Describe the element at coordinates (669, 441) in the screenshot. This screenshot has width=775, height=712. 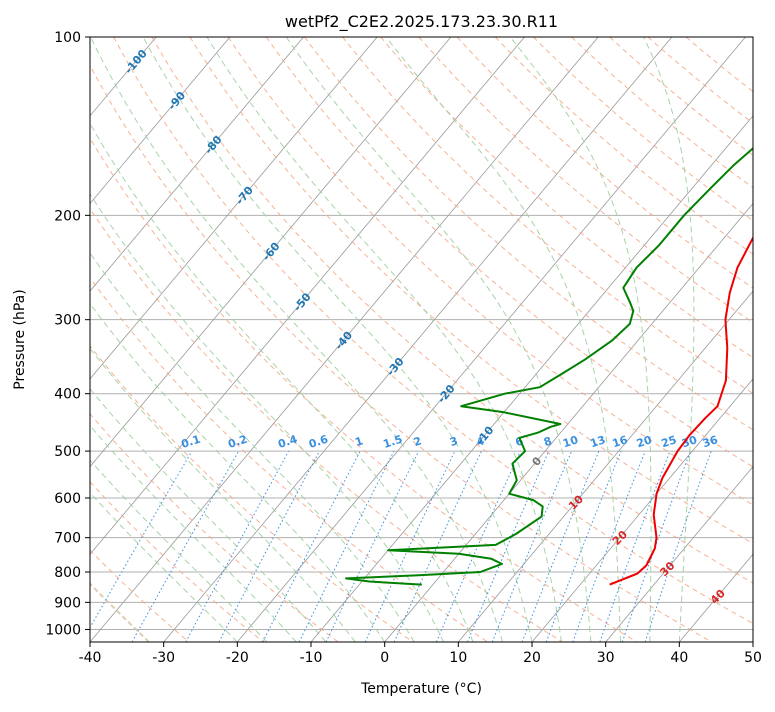
I see `mixing-ratio-label: 25` at that location.